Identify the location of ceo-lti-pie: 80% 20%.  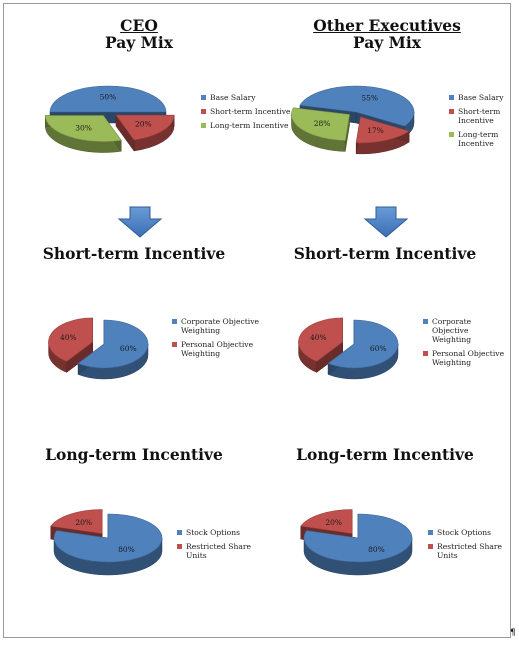
(106, 542).